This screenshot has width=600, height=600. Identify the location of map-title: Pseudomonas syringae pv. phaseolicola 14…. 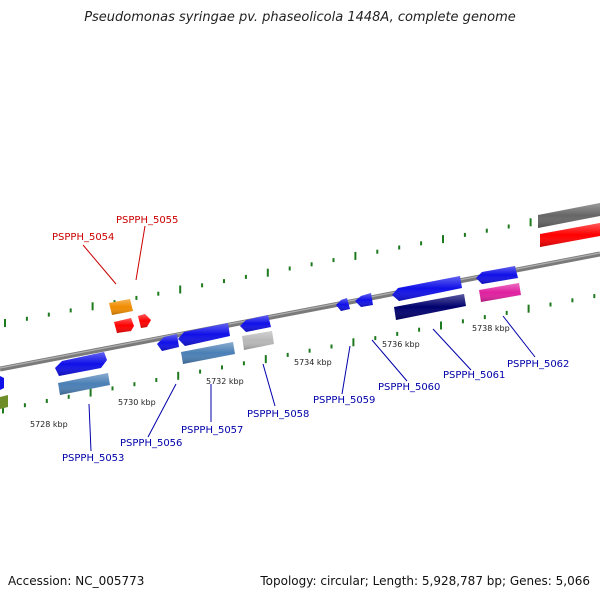
(300, 17).